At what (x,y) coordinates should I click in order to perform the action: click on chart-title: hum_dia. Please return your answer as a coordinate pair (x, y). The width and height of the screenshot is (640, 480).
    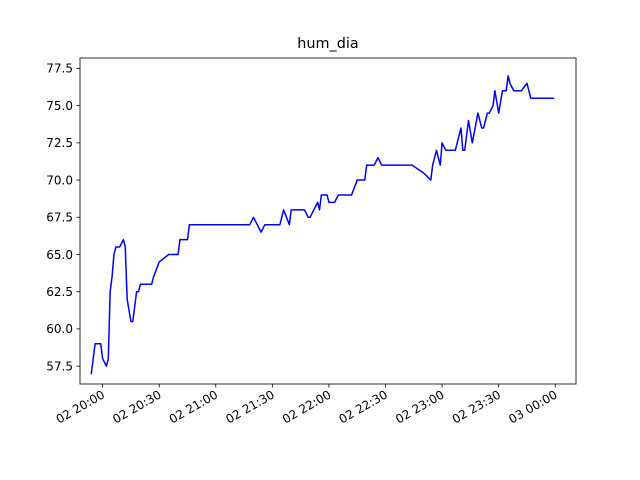
    Looking at the image, I should click on (327, 44).